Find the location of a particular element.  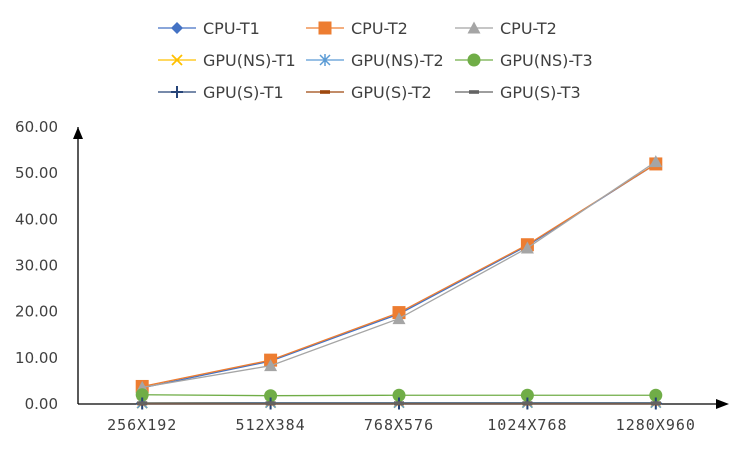

legend-item: CPU-T1 is located at coordinates (209, 28).